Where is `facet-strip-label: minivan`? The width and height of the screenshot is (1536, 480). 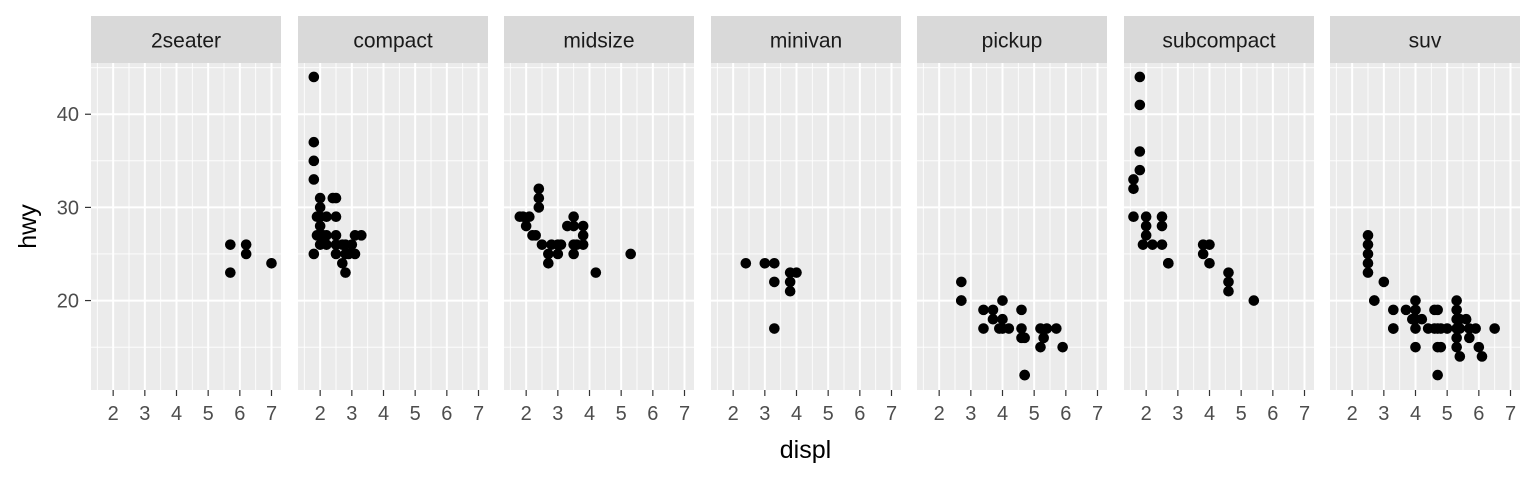
facet-strip-label: minivan is located at coordinates (806, 41).